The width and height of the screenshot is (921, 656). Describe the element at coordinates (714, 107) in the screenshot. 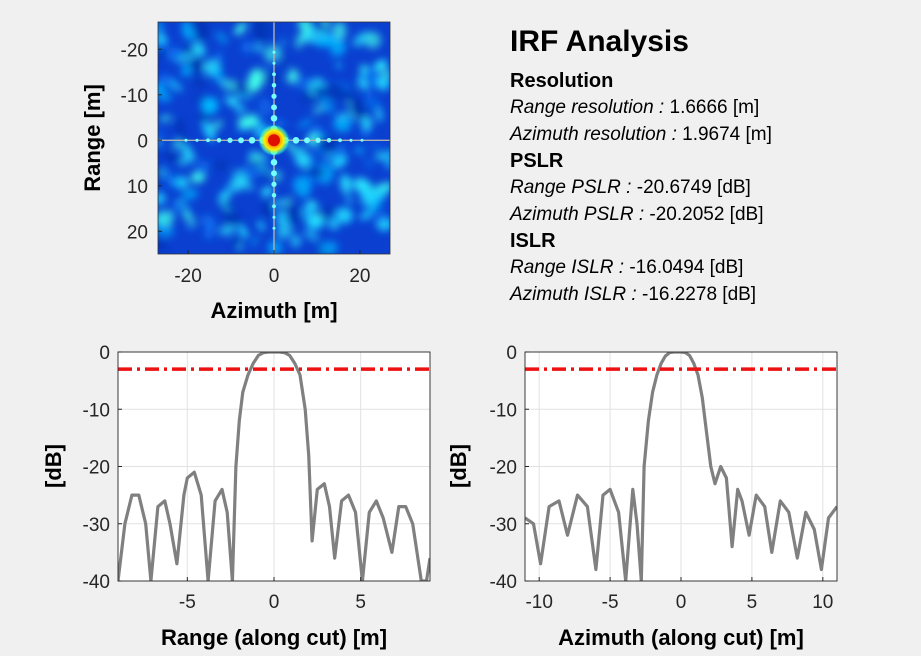

I see `range-resolution-value: 1.6666 [m]` at that location.